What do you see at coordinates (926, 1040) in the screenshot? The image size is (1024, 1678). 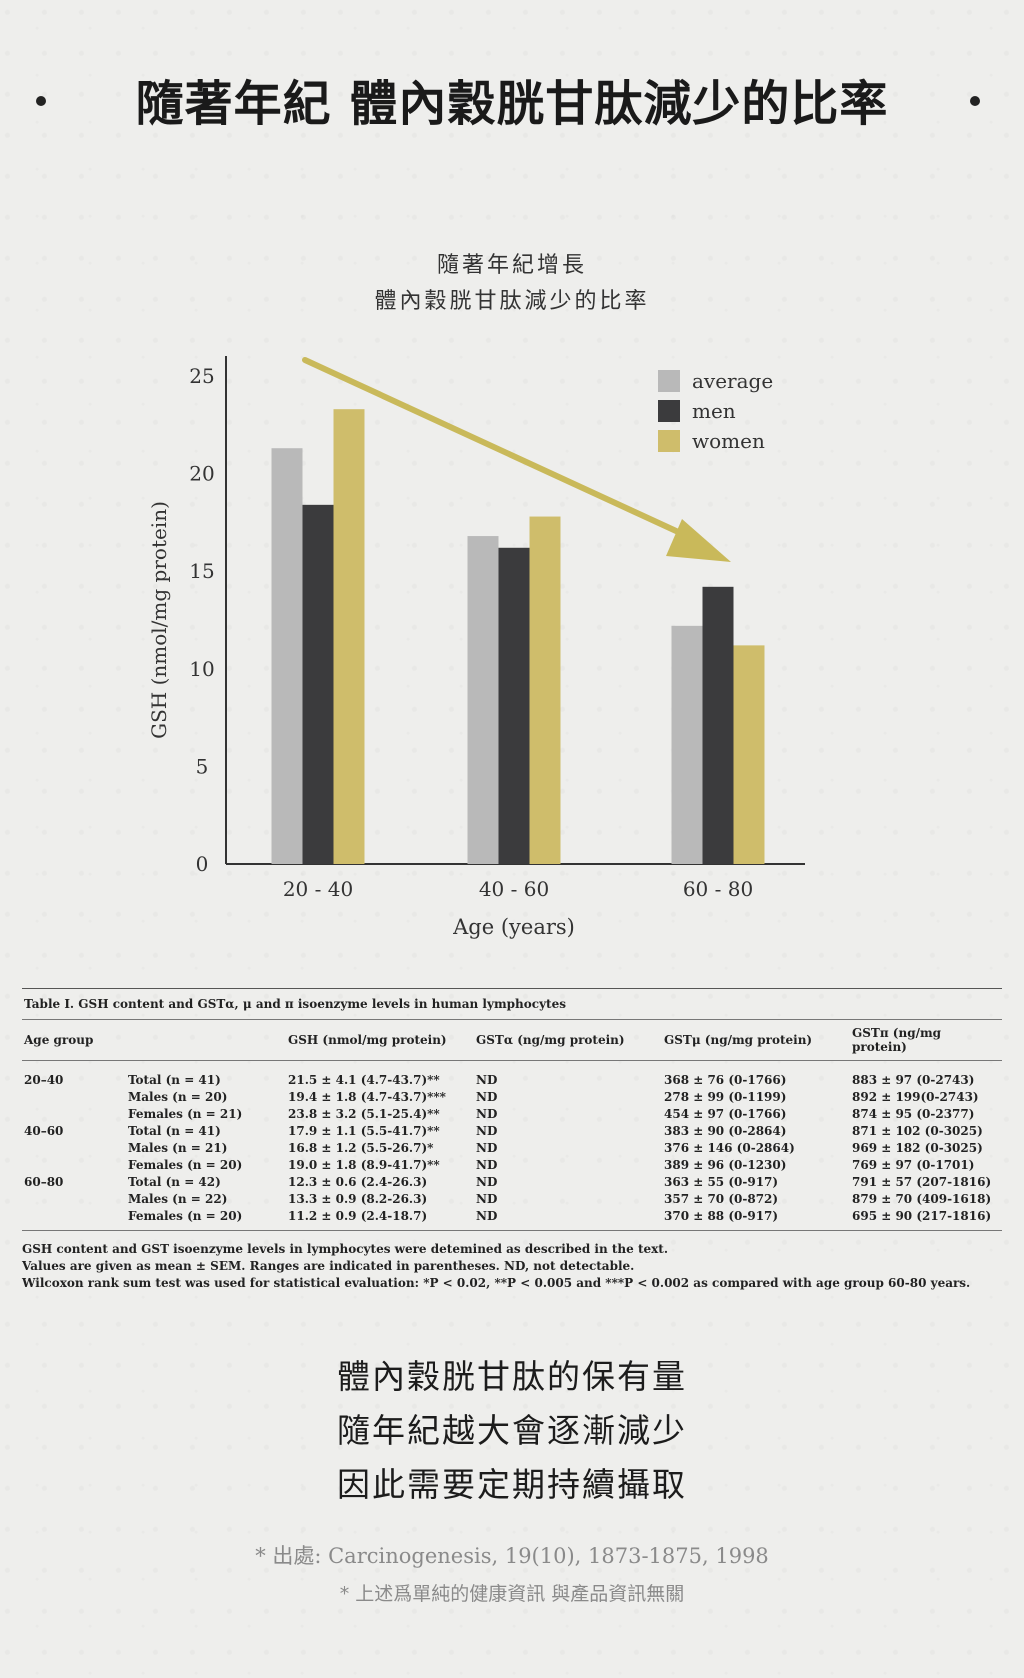 I see `table-header-cell: GSTπ (ng/mg protein)` at bounding box center [926, 1040].